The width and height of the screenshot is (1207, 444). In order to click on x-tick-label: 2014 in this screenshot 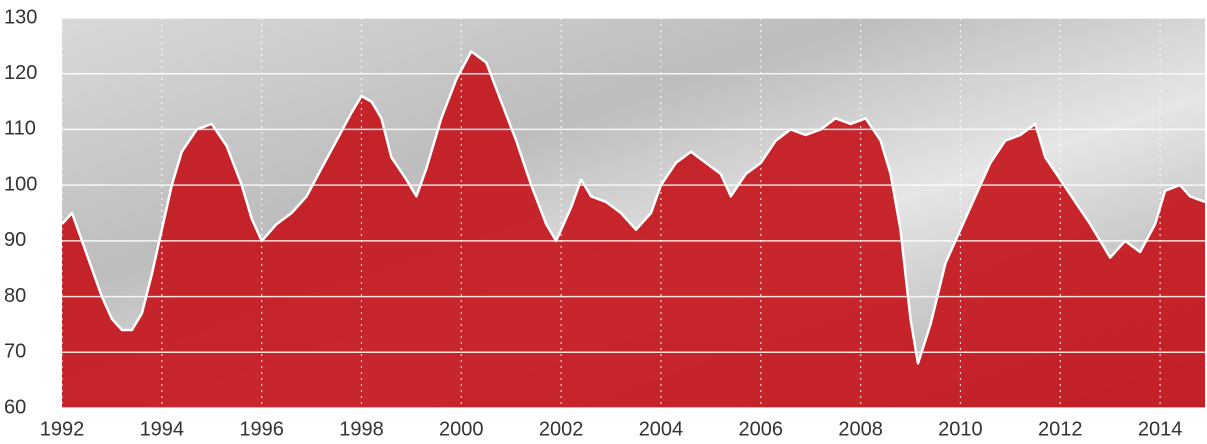, I will do `click(1160, 429)`.